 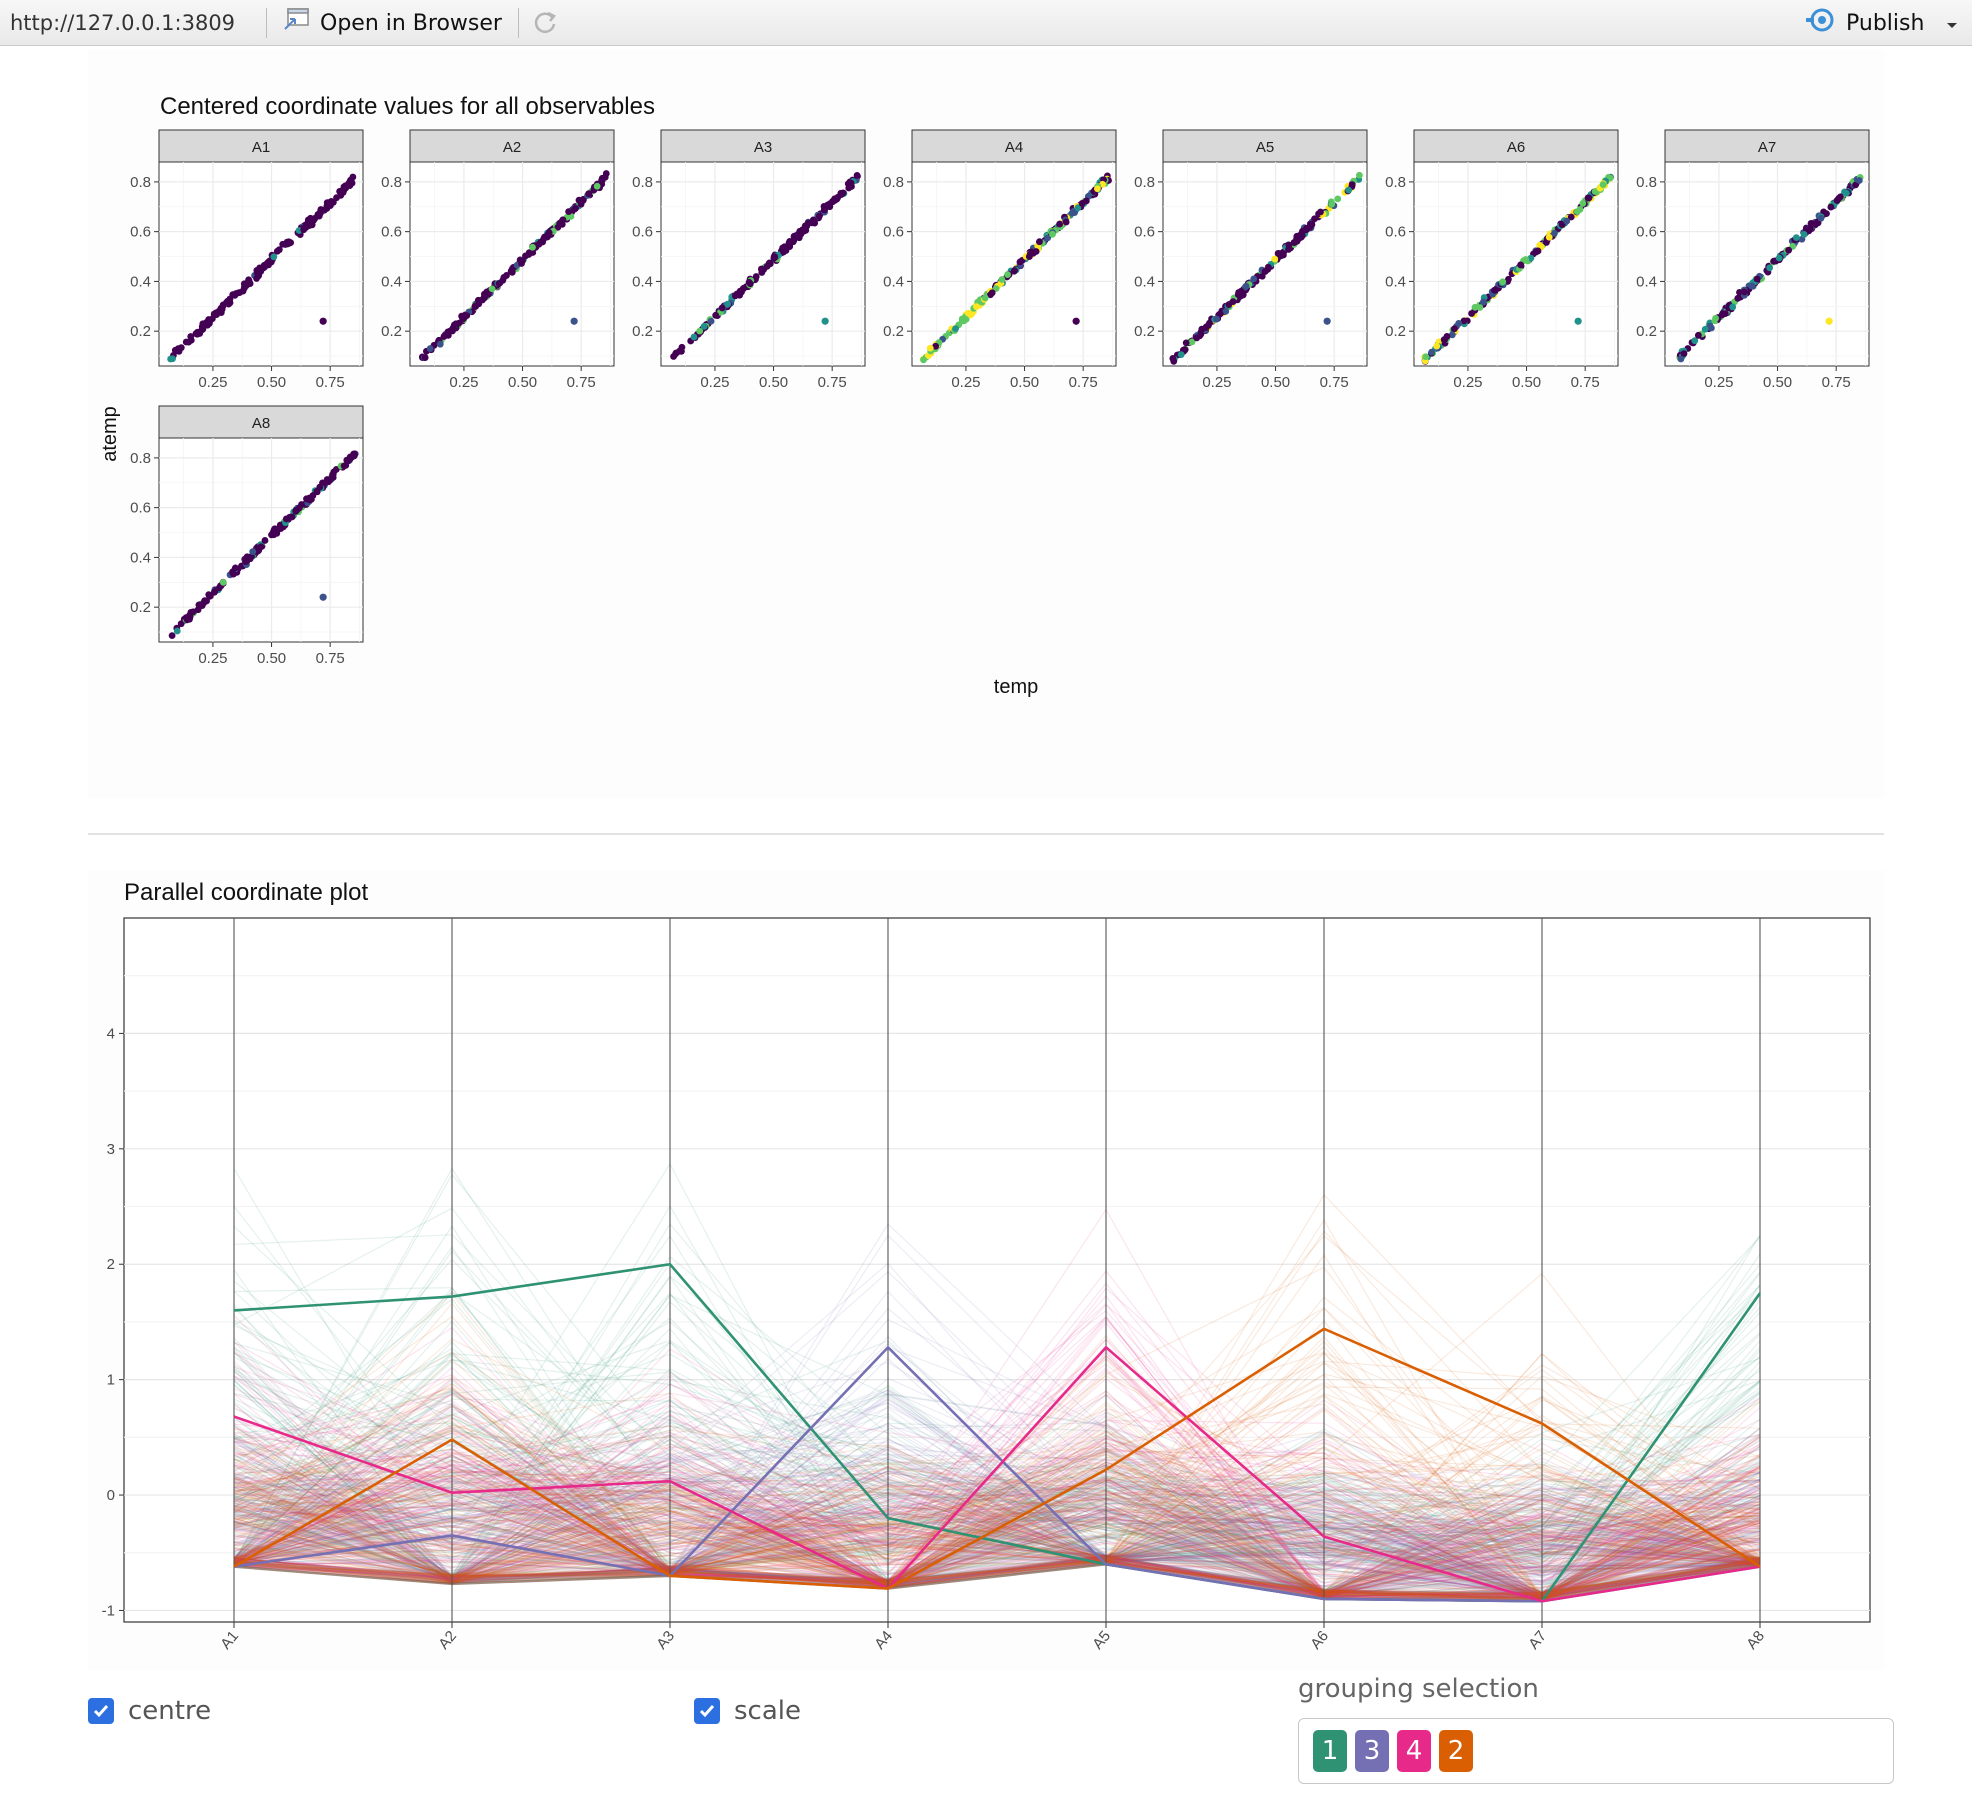 What do you see at coordinates (512, 147) in the screenshot?
I see `facet-strip-label: A2` at bounding box center [512, 147].